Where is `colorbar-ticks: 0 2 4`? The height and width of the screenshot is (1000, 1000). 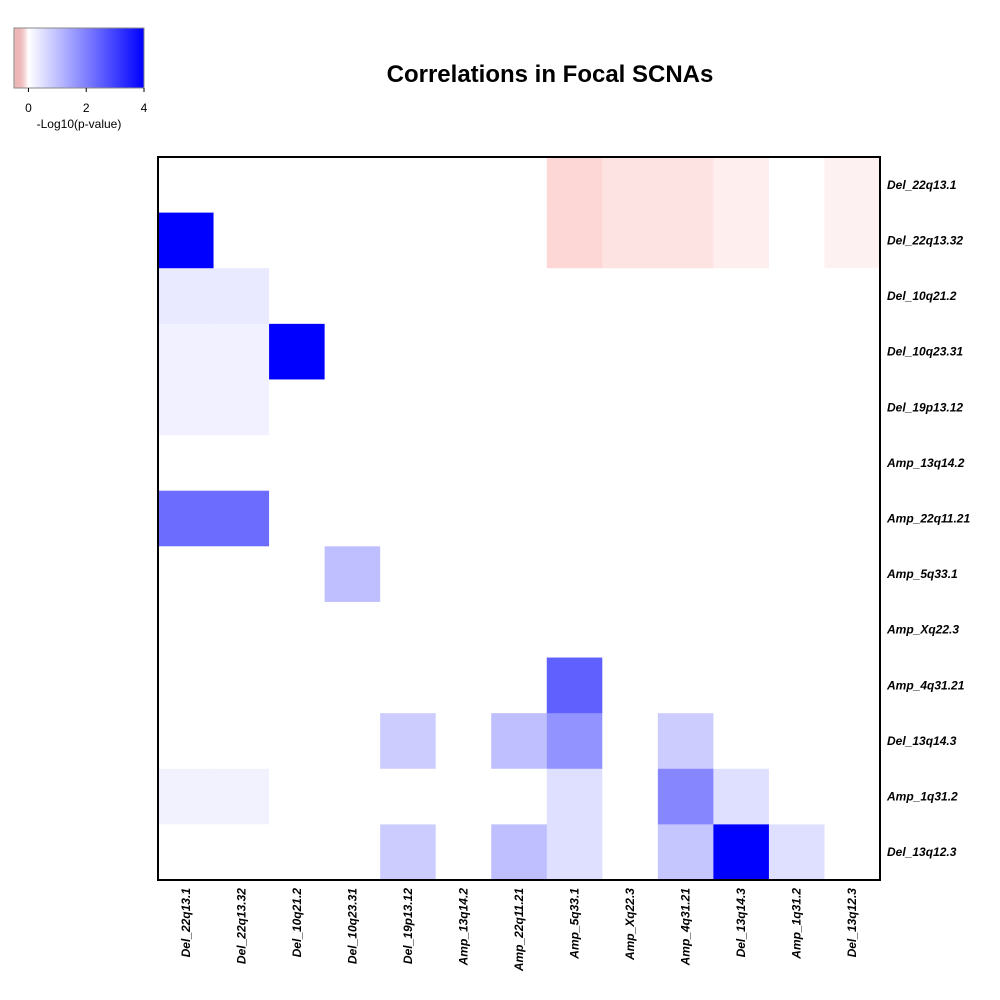 colorbar-ticks: 0 2 4 is located at coordinates (86, 101).